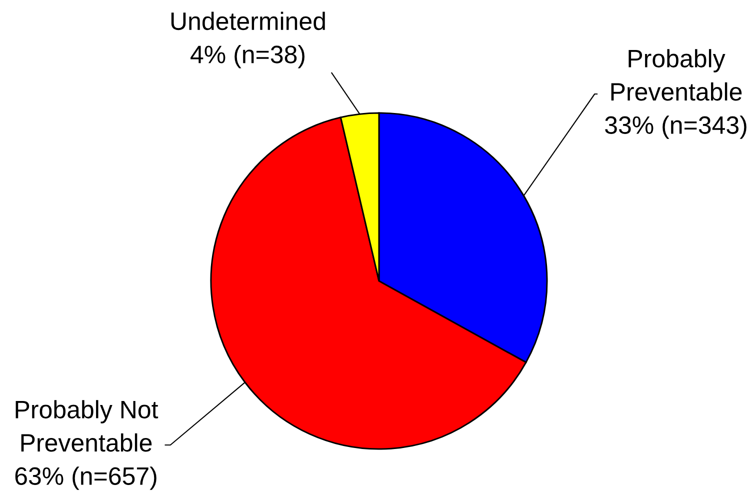  Describe the element at coordinates (87, 426) in the screenshot. I see `slice-label: Probably Not Preventable` at that location.